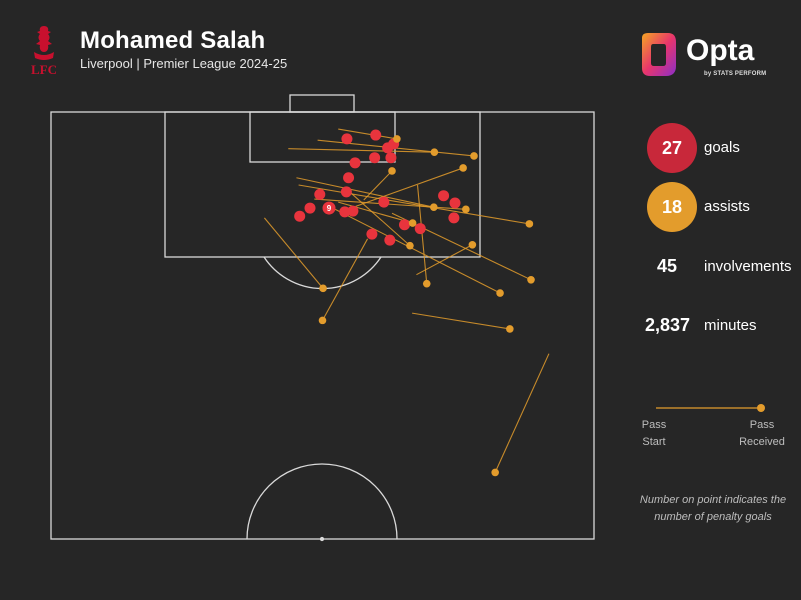 The height and width of the screenshot is (600, 801). Describe the element at coordinates (322, 103) in the screenshot. I see `goal-frame` at that location.